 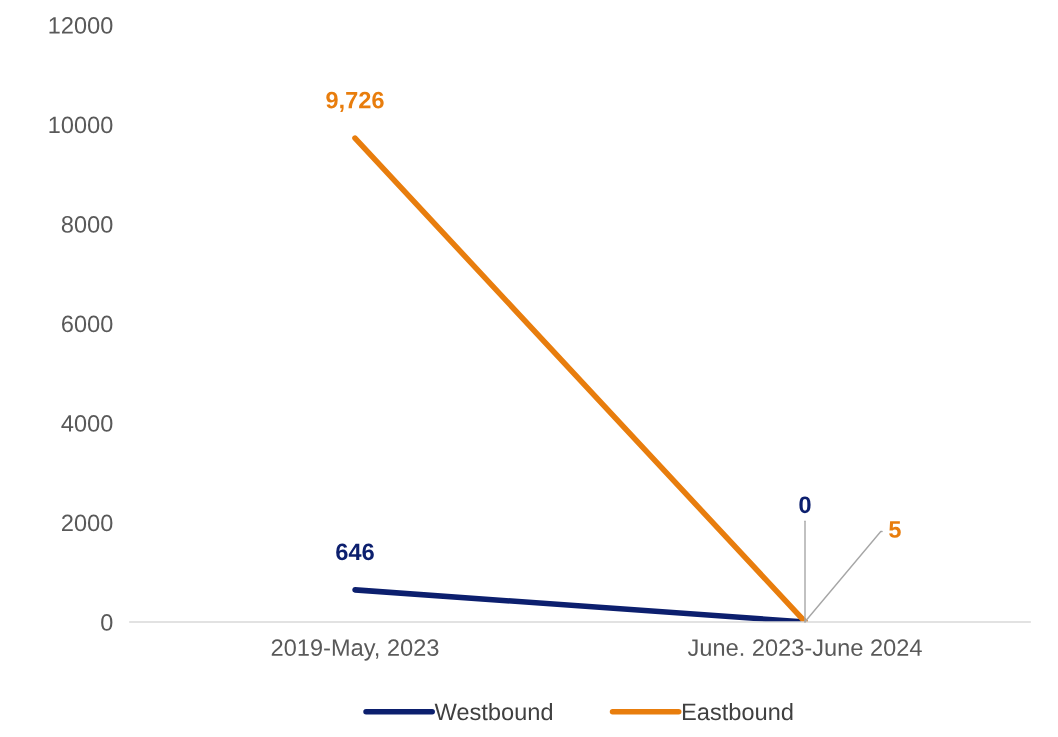 I want to click on x-tick-label: June. 2023-June 2024, so click(x=804, y=648).